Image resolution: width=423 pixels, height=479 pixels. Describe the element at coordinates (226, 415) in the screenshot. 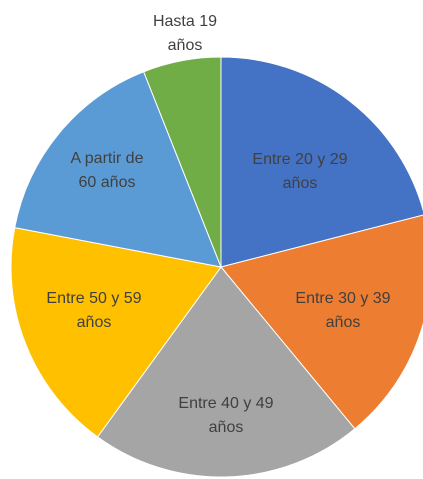

I see `slice-label: Entre 40 y 49 años` at that location.